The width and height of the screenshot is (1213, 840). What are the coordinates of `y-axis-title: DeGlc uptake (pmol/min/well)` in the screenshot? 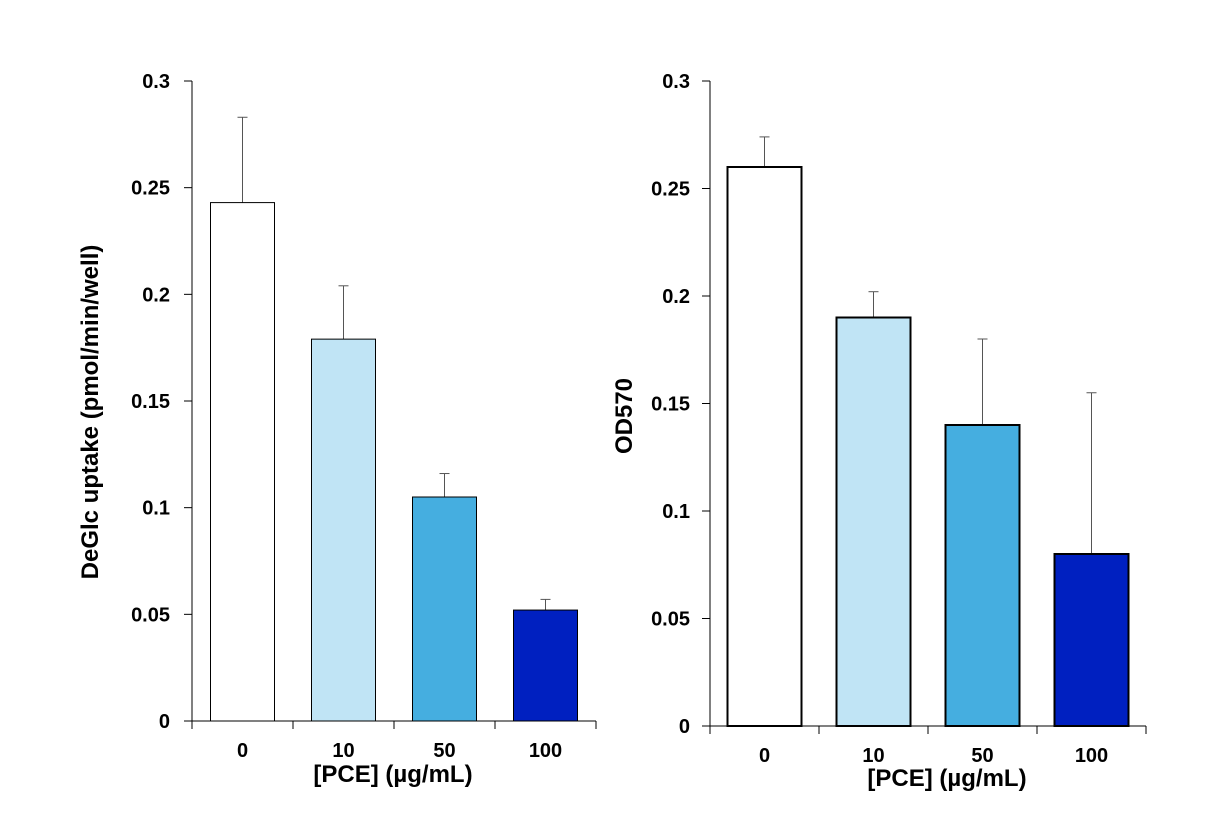 It's located at (90, 412).